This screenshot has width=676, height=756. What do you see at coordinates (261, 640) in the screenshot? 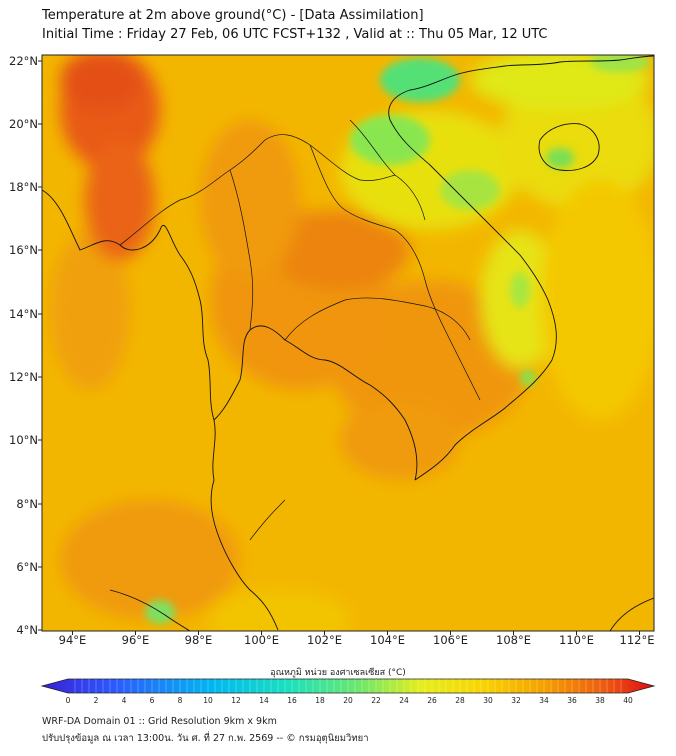
I see `lon-label: 100°E` at bounding box center [261, 640].